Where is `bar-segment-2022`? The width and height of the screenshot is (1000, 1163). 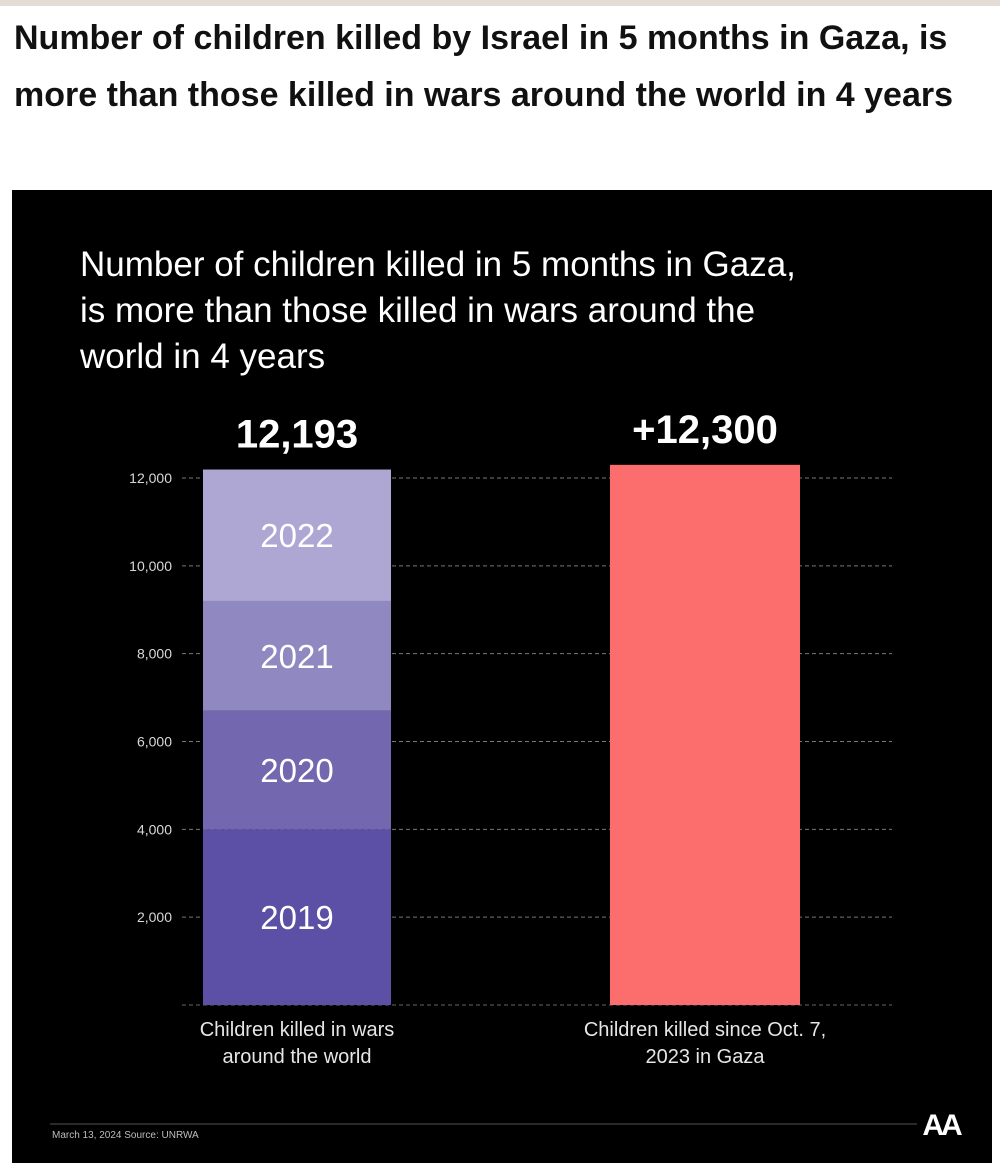 bar-segment-2022 is located at coordinates (297, 535).